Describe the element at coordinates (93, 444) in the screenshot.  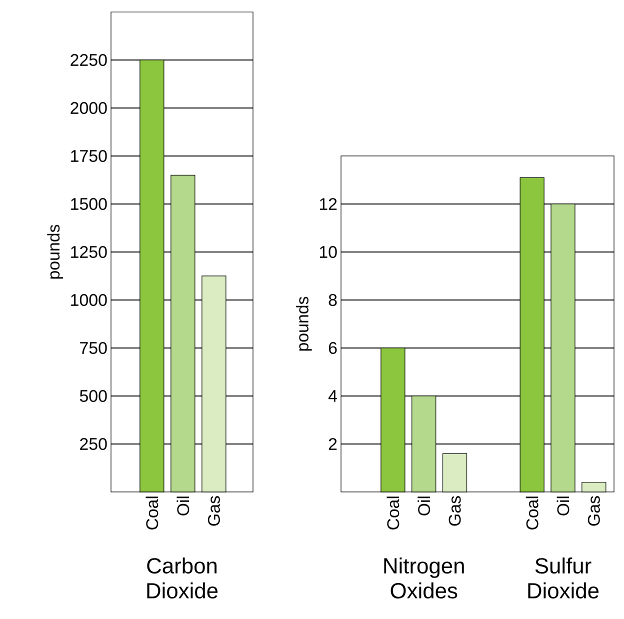
I see `y-tick-label: 250` at that location.